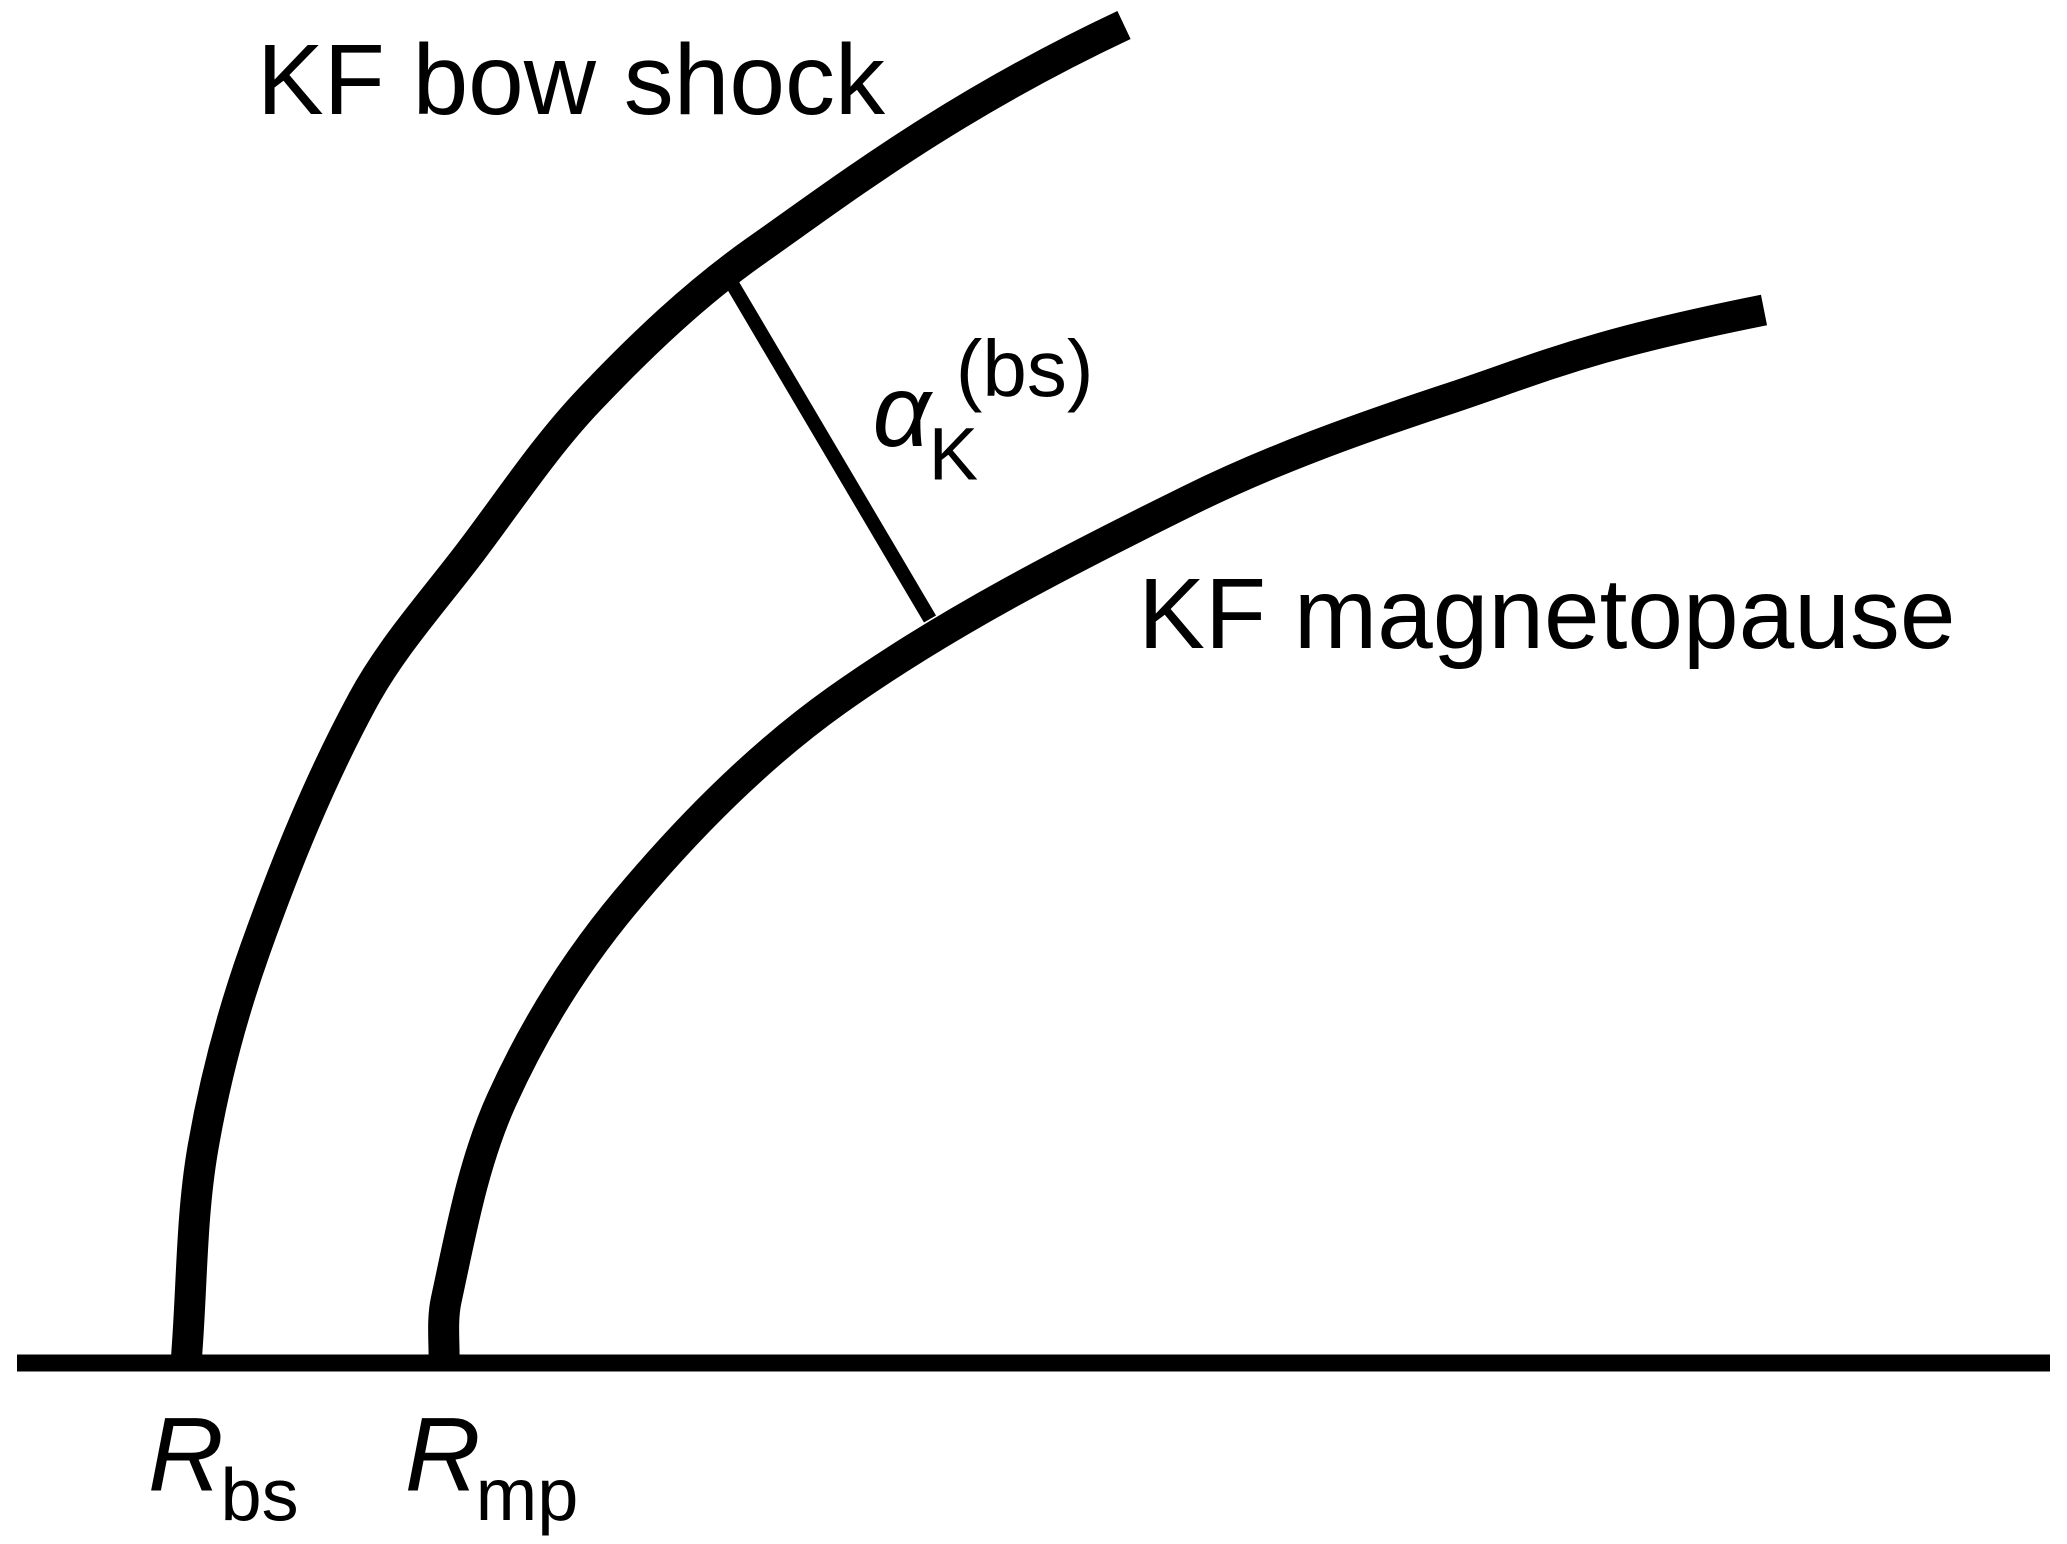  I want to click on svg-text: (bs), so click(1025, 368).